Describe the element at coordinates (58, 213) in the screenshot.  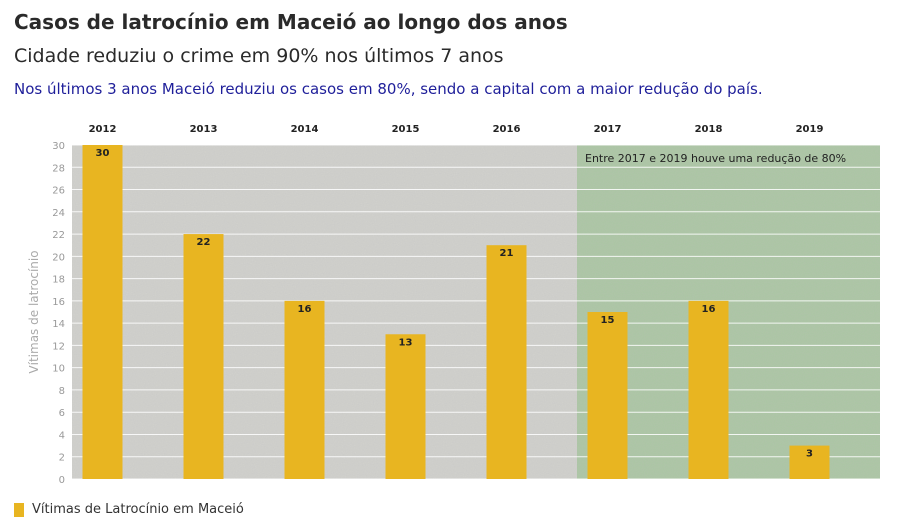
I see `y-tick-label: 24` at that location.